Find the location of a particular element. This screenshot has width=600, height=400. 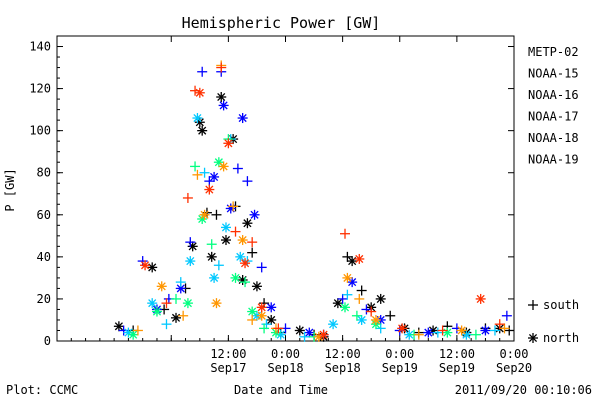

x-tick-date-label: Sep17 is located at coordinates (228, 368).